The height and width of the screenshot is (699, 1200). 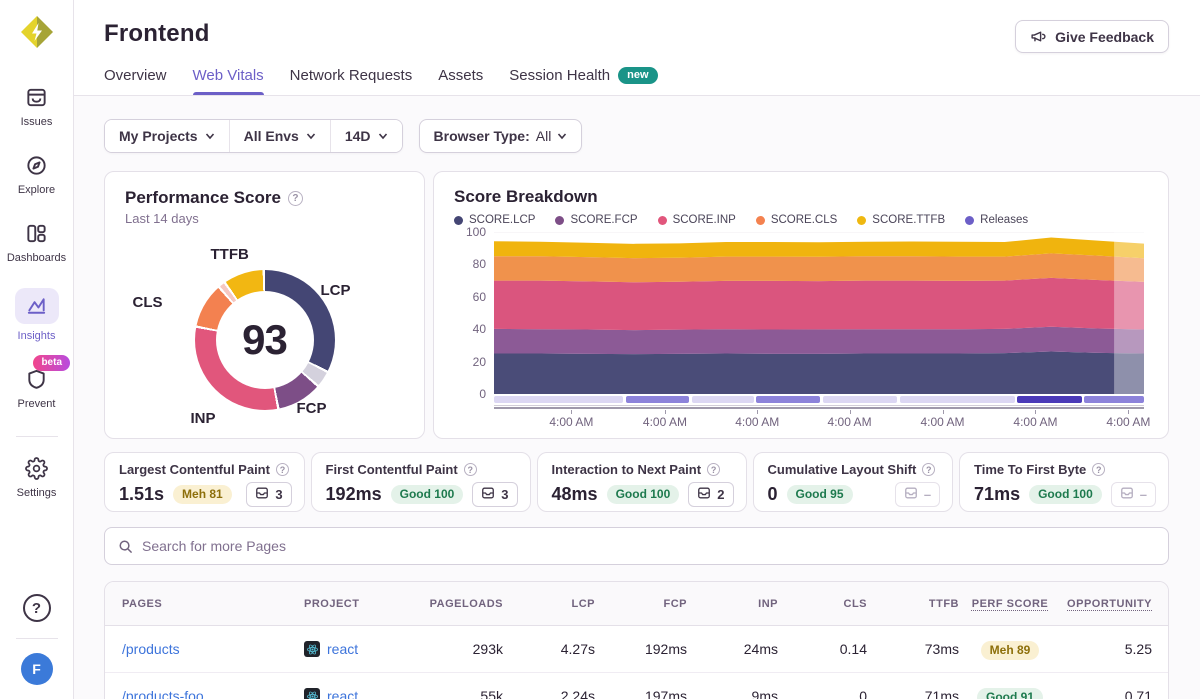 I want to click on search-row, so click(x=636, y=546).